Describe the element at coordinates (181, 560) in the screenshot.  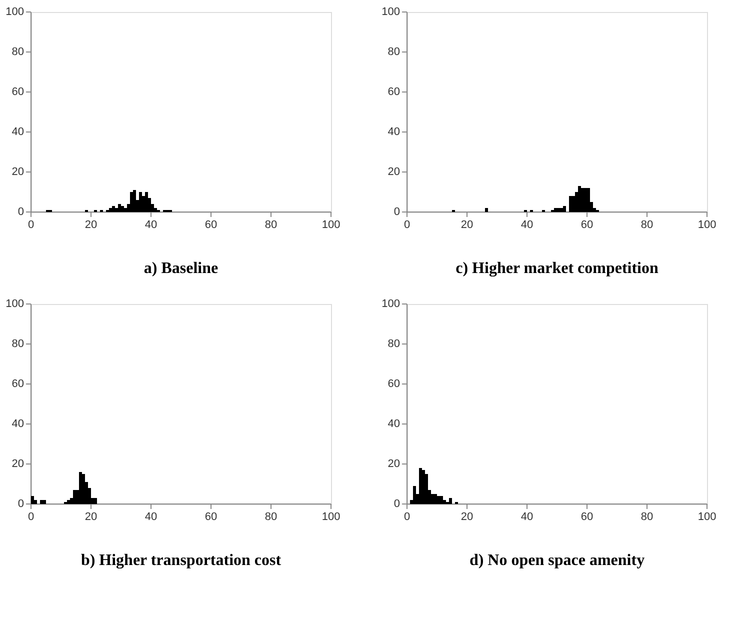
I see `text: b) Higher transportation cost` at that location.